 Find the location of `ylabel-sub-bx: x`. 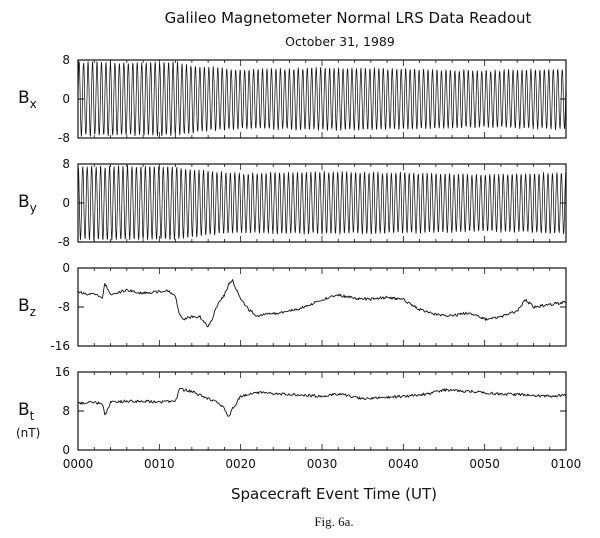

ylabel-sub-bx: x is located at coordinates (33, 104).